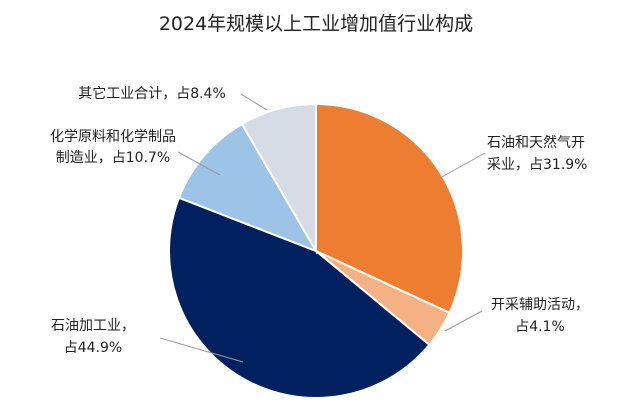 The width and height of the screenshot is (632, 418). I want to click on slice-label-line: 占4.1%, so click(540, 327).